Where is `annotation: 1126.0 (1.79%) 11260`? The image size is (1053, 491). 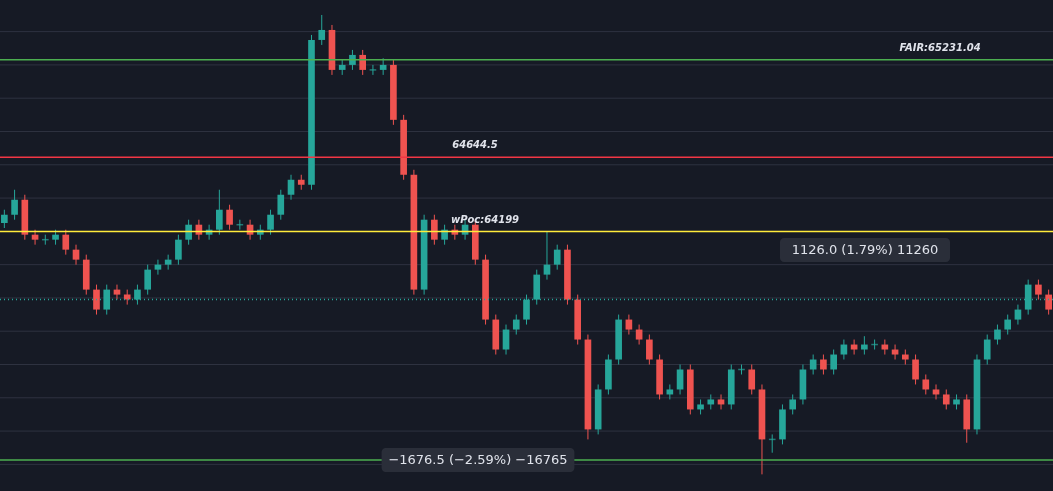 annotation: 1126.0 (1.79%) 11260 is located at coordinates (865, 249).